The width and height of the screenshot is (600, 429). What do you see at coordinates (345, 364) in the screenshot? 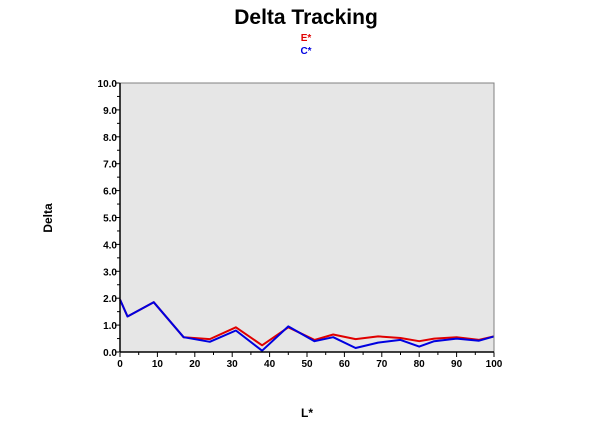
I see `x-tick-label: 60` at bounding box center [345, 364].